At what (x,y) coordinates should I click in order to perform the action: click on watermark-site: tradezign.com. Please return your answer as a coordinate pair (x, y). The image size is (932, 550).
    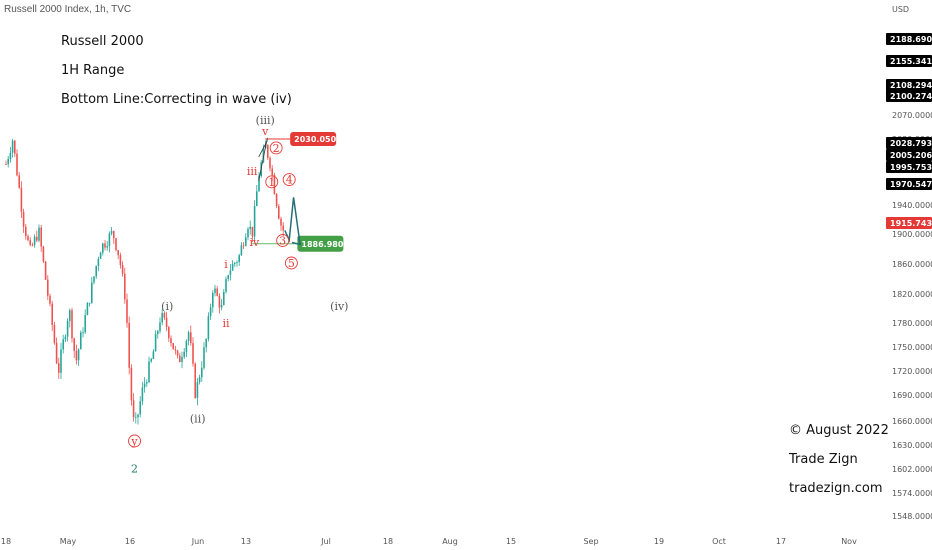
    Looking at the image, I should click on (836, 488).